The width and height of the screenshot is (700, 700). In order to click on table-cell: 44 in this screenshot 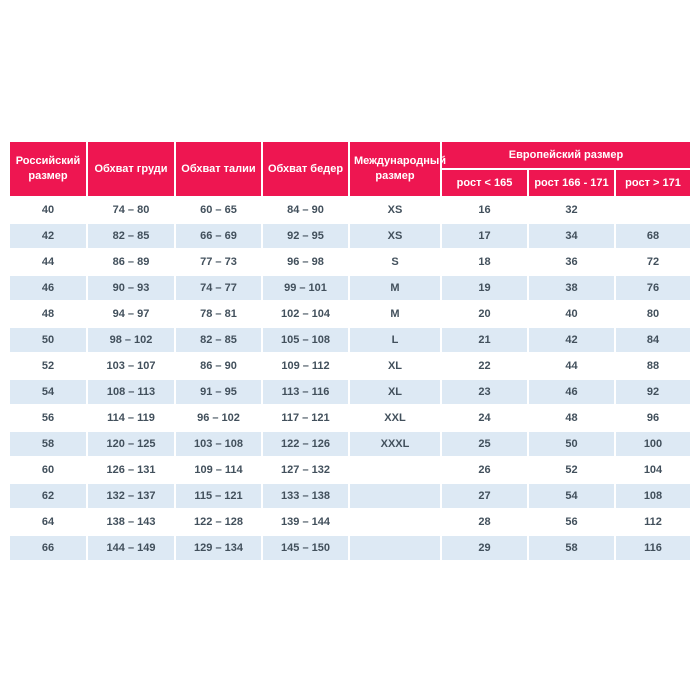, I will do `click(48, 262)`.